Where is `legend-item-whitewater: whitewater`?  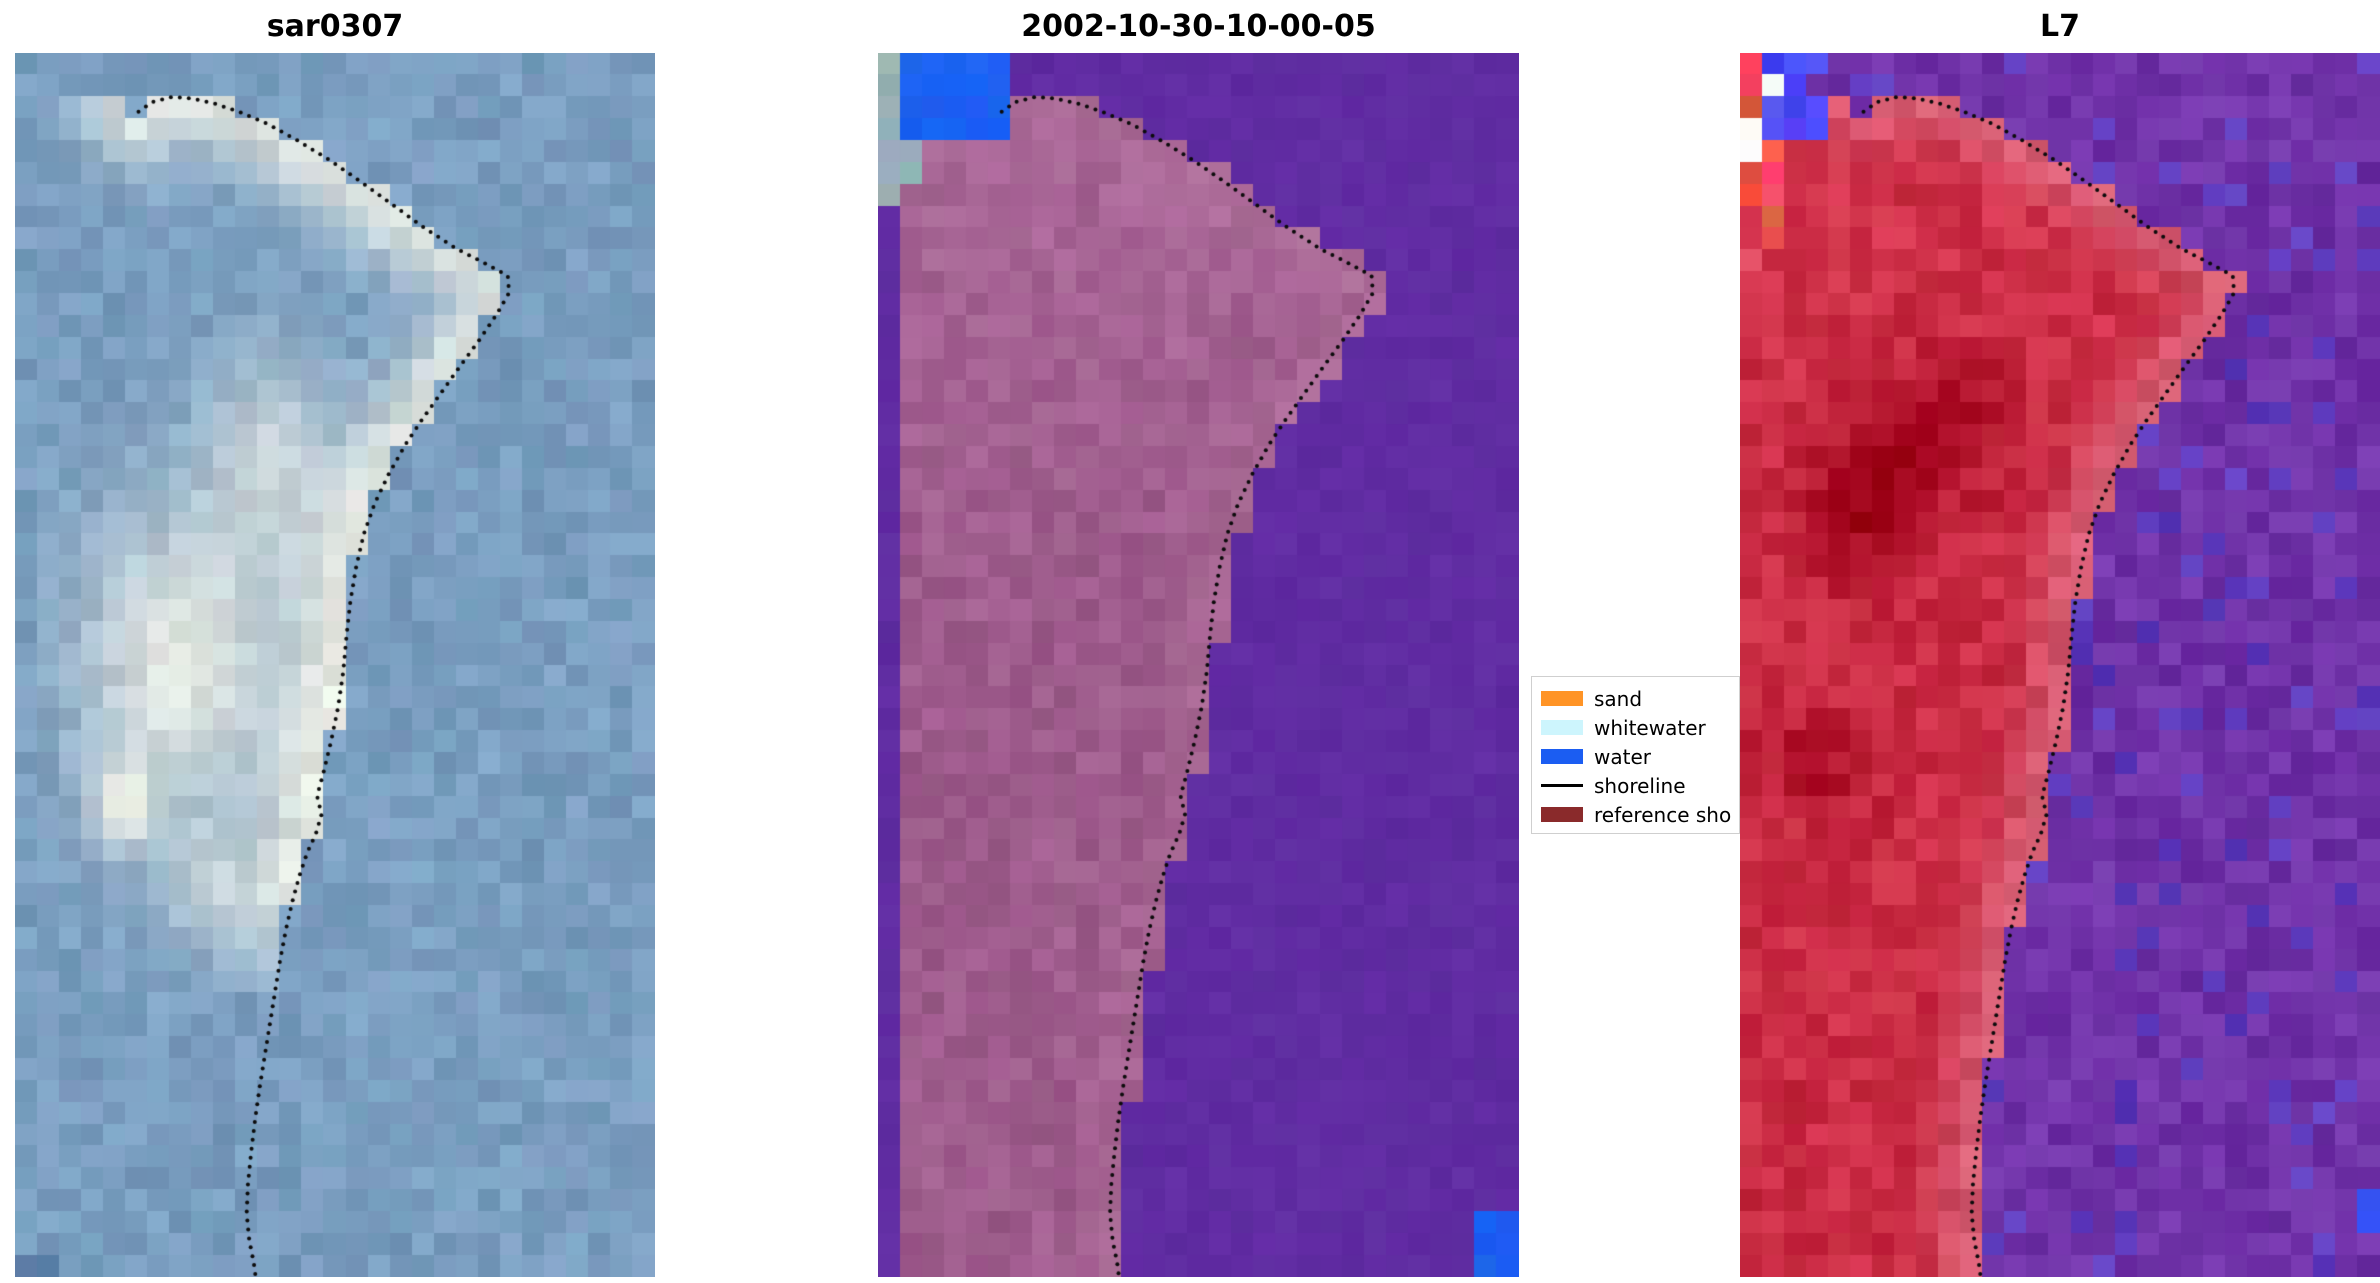 legend-item-whitewater: whitewater is located at coordinates (1640, 727).